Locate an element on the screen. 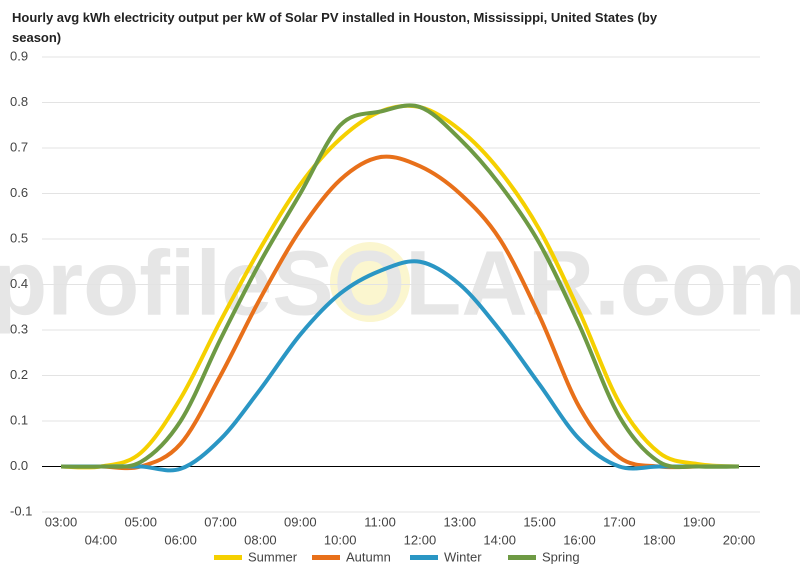 The height and width of the screenshot is (570, 800). y-tick-label: 0.3 is located at coordinates (19, 328).